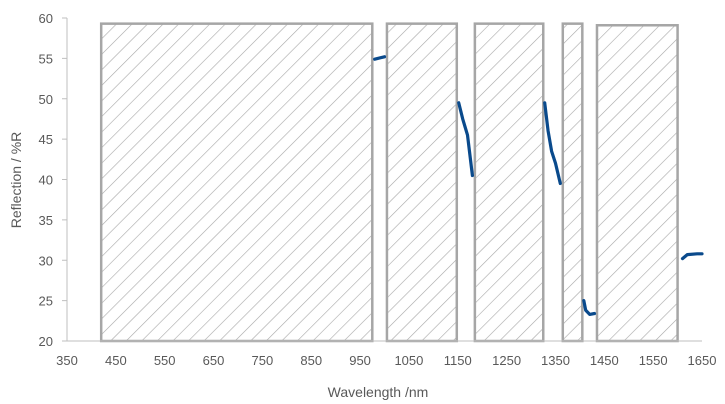 The width and height of the screenshot is (725, 404). I want to click on x-tick-label-750: 750, so click(263, 360).